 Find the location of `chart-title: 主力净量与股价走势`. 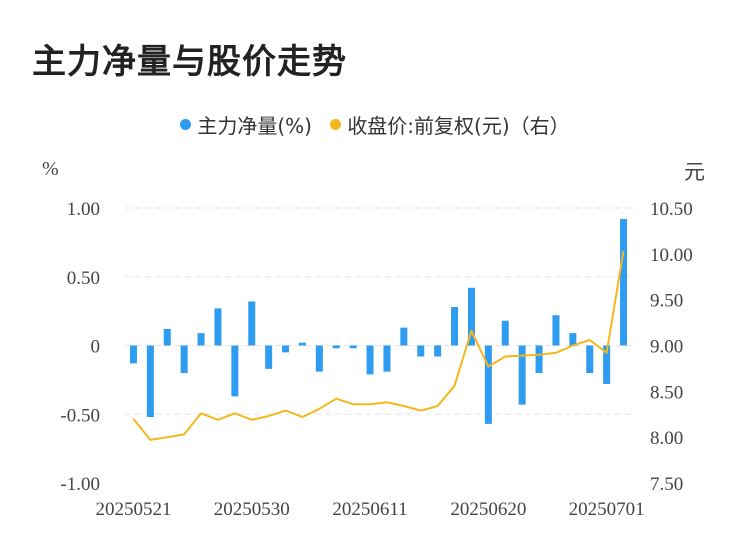

chart-title: 主力净量与股价走势 is located at coordinates (189, 62).